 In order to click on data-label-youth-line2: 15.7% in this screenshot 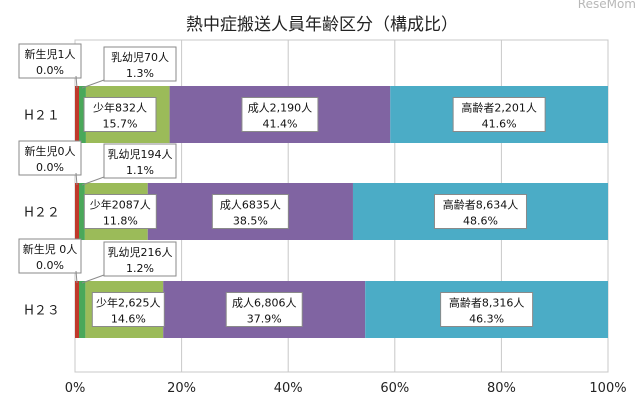, I will do `click(120, 124)`.